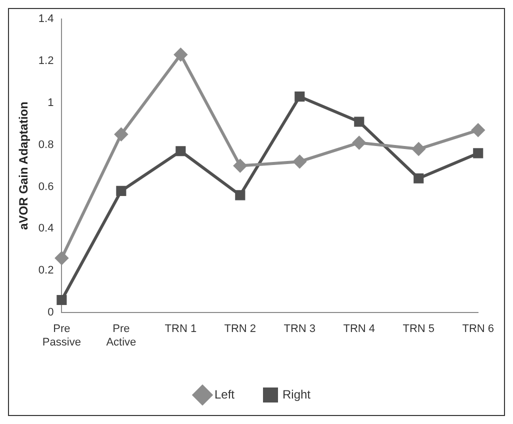 The image size is (513, 424). I want to click on x-tick-label: TRN 6, so click(478, 329).